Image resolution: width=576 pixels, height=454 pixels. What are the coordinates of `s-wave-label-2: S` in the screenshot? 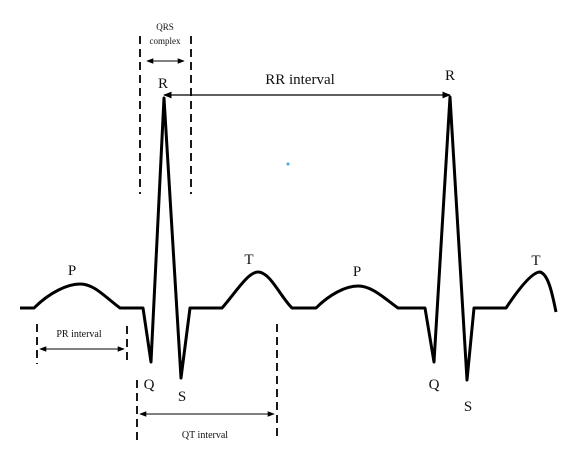 It's located at (468, 407).